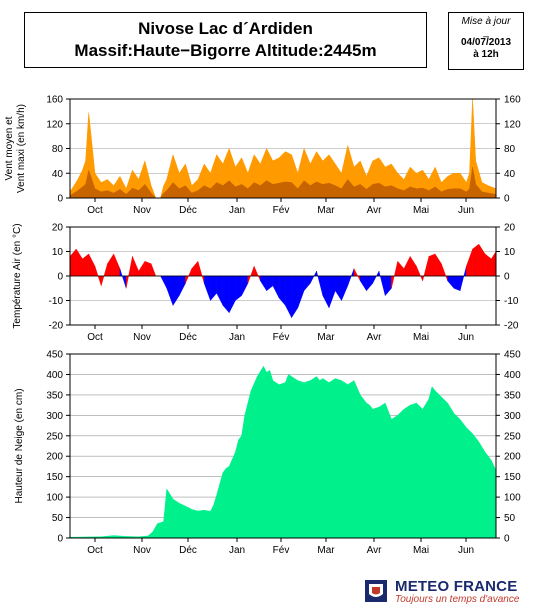 The image size is (533, 609). Describe the element at coordinates (512, 498) in the screenshot. I see `snow-ytick-label-right: 100` at that location.